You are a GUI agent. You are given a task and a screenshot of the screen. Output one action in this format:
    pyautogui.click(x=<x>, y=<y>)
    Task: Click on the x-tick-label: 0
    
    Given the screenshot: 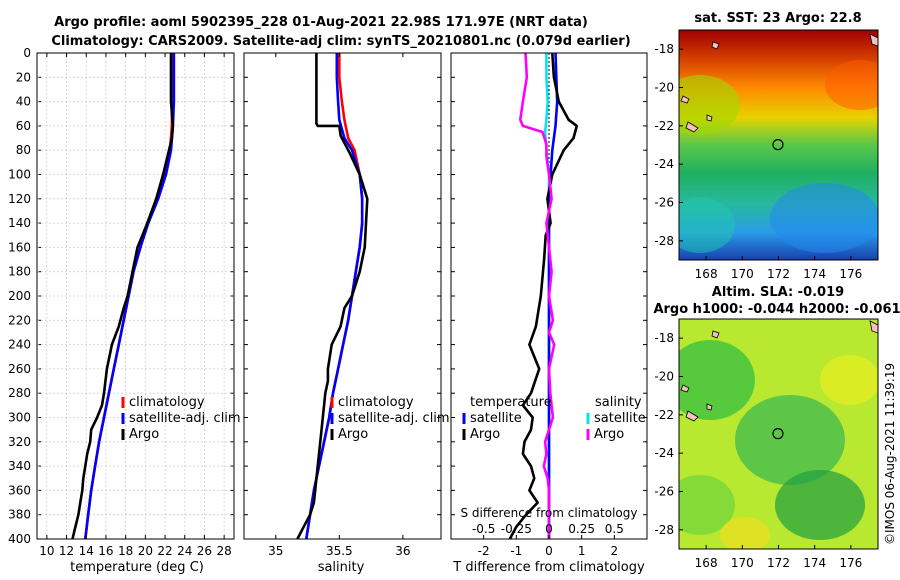 What is the action you would take?
    pyautogui.click(x=549, y=551)
    